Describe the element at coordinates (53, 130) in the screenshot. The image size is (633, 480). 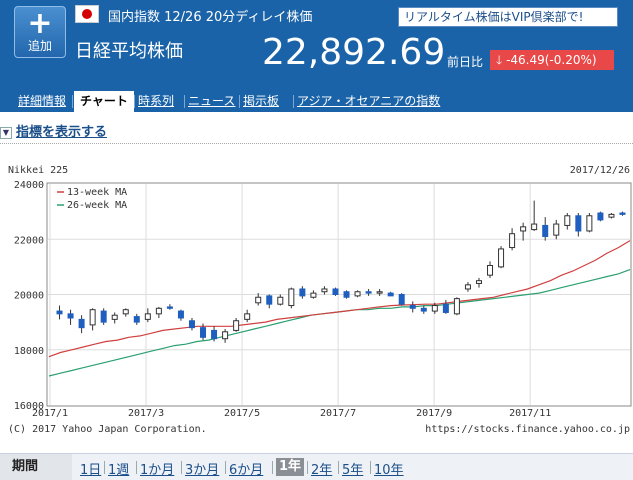
I see `show-indicators-toggle: ▼ 指標を表示する` at that location.